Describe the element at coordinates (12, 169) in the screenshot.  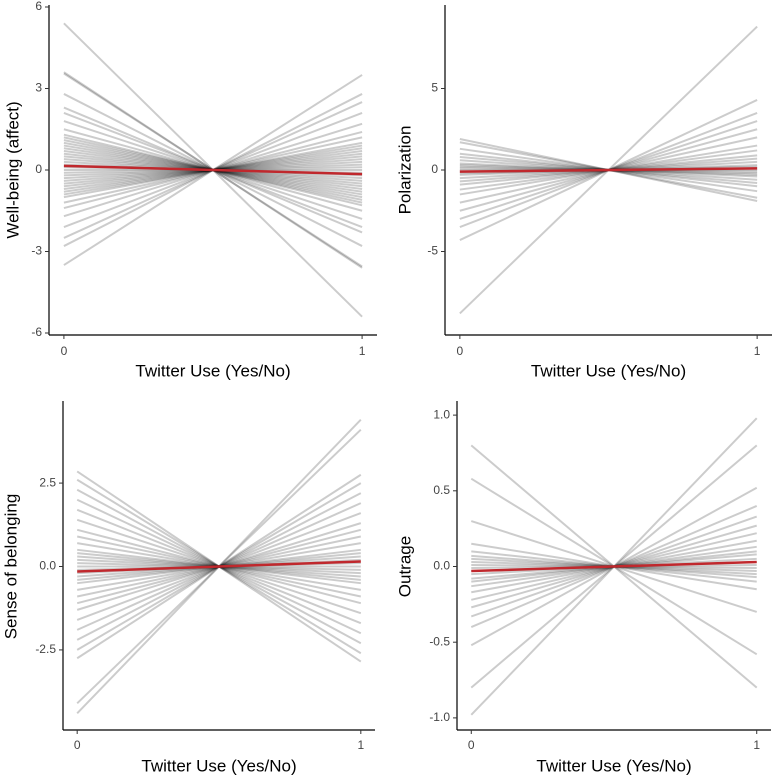
I see `y-axis-label: Well-being (affect)` at that location.